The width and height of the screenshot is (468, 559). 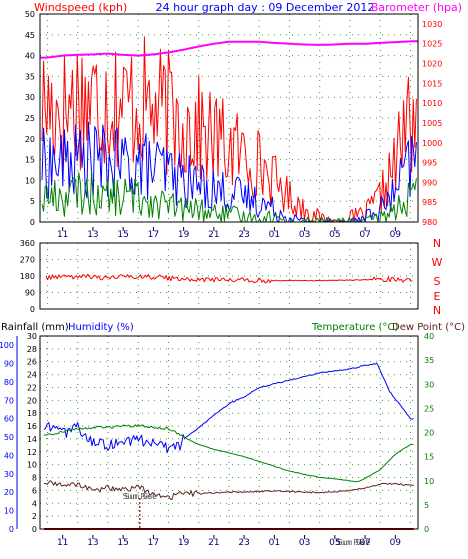 What do you see at coordinates (32, 426) in the screenshot?
I see `rain-y-tick-label: 16` at bounding box center [32, 426].